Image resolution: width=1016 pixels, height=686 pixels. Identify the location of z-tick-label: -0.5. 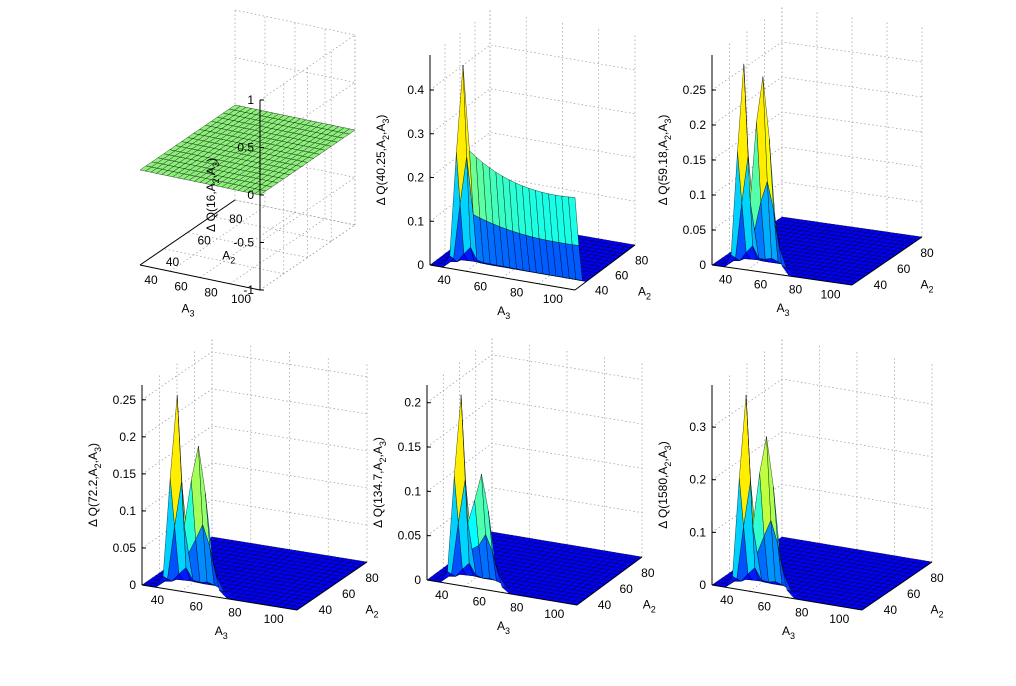
(243, 243).